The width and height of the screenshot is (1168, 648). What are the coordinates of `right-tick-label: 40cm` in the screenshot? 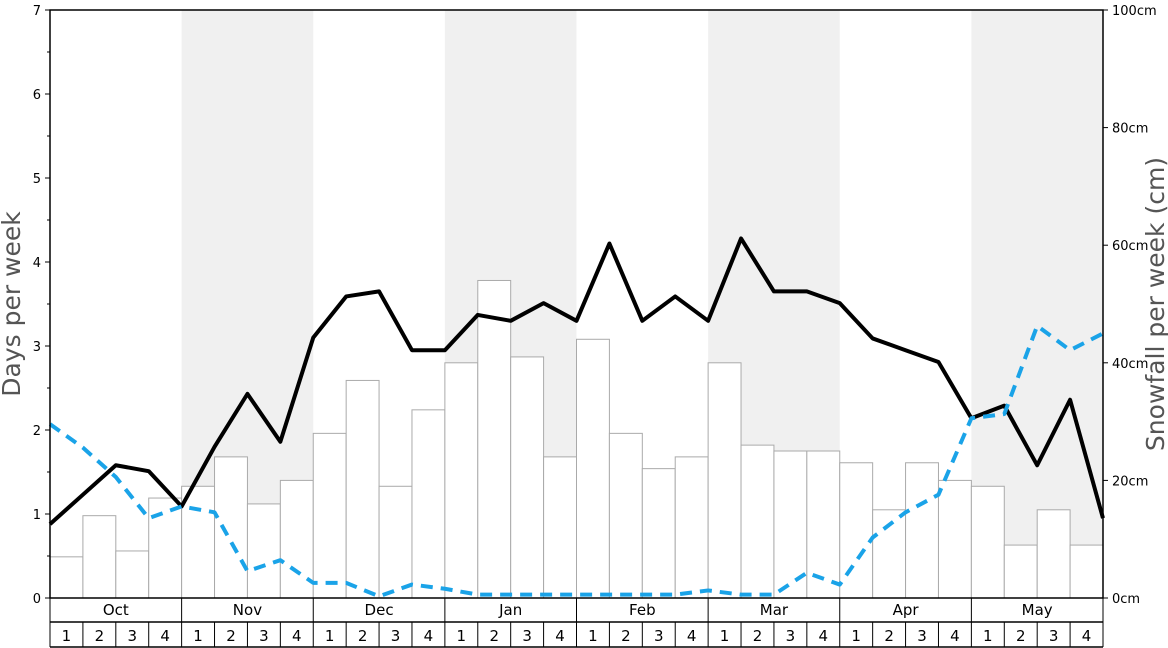 It's located at (1130, 364).